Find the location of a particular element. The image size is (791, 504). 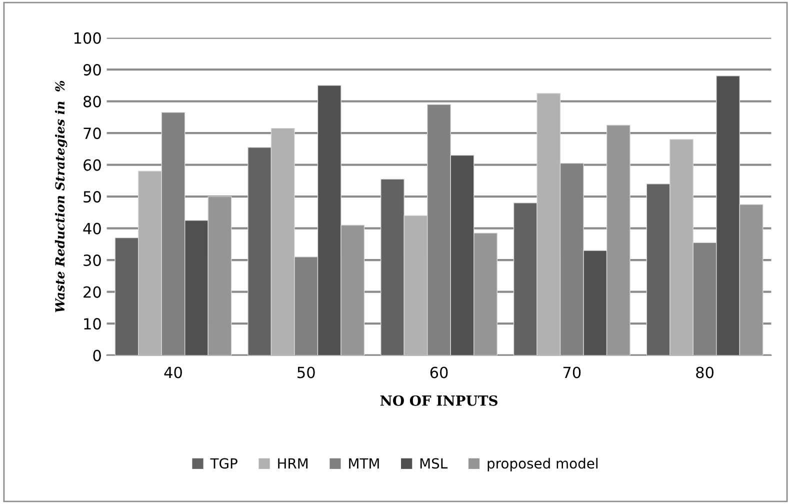

y-axis-title: Waste Reduction Strategies in % is located at coordinates (61, 196).